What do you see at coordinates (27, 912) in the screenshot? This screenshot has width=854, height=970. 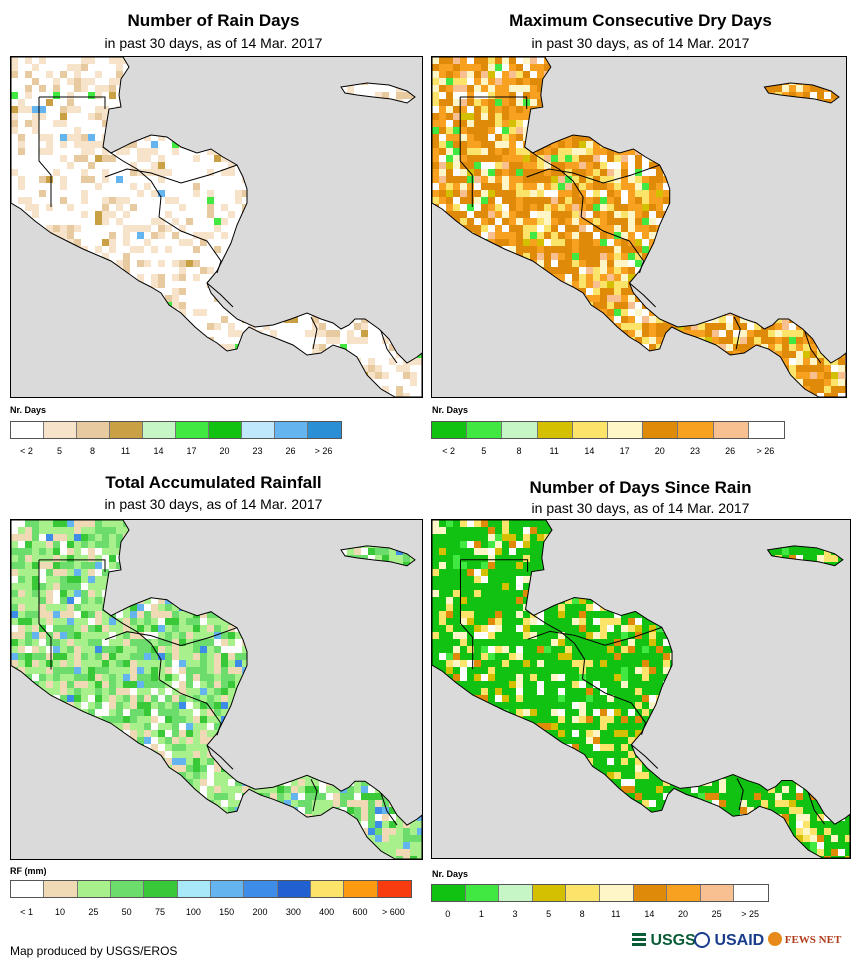 I see `legend-label: < 1` at bounding box center [27, 912].